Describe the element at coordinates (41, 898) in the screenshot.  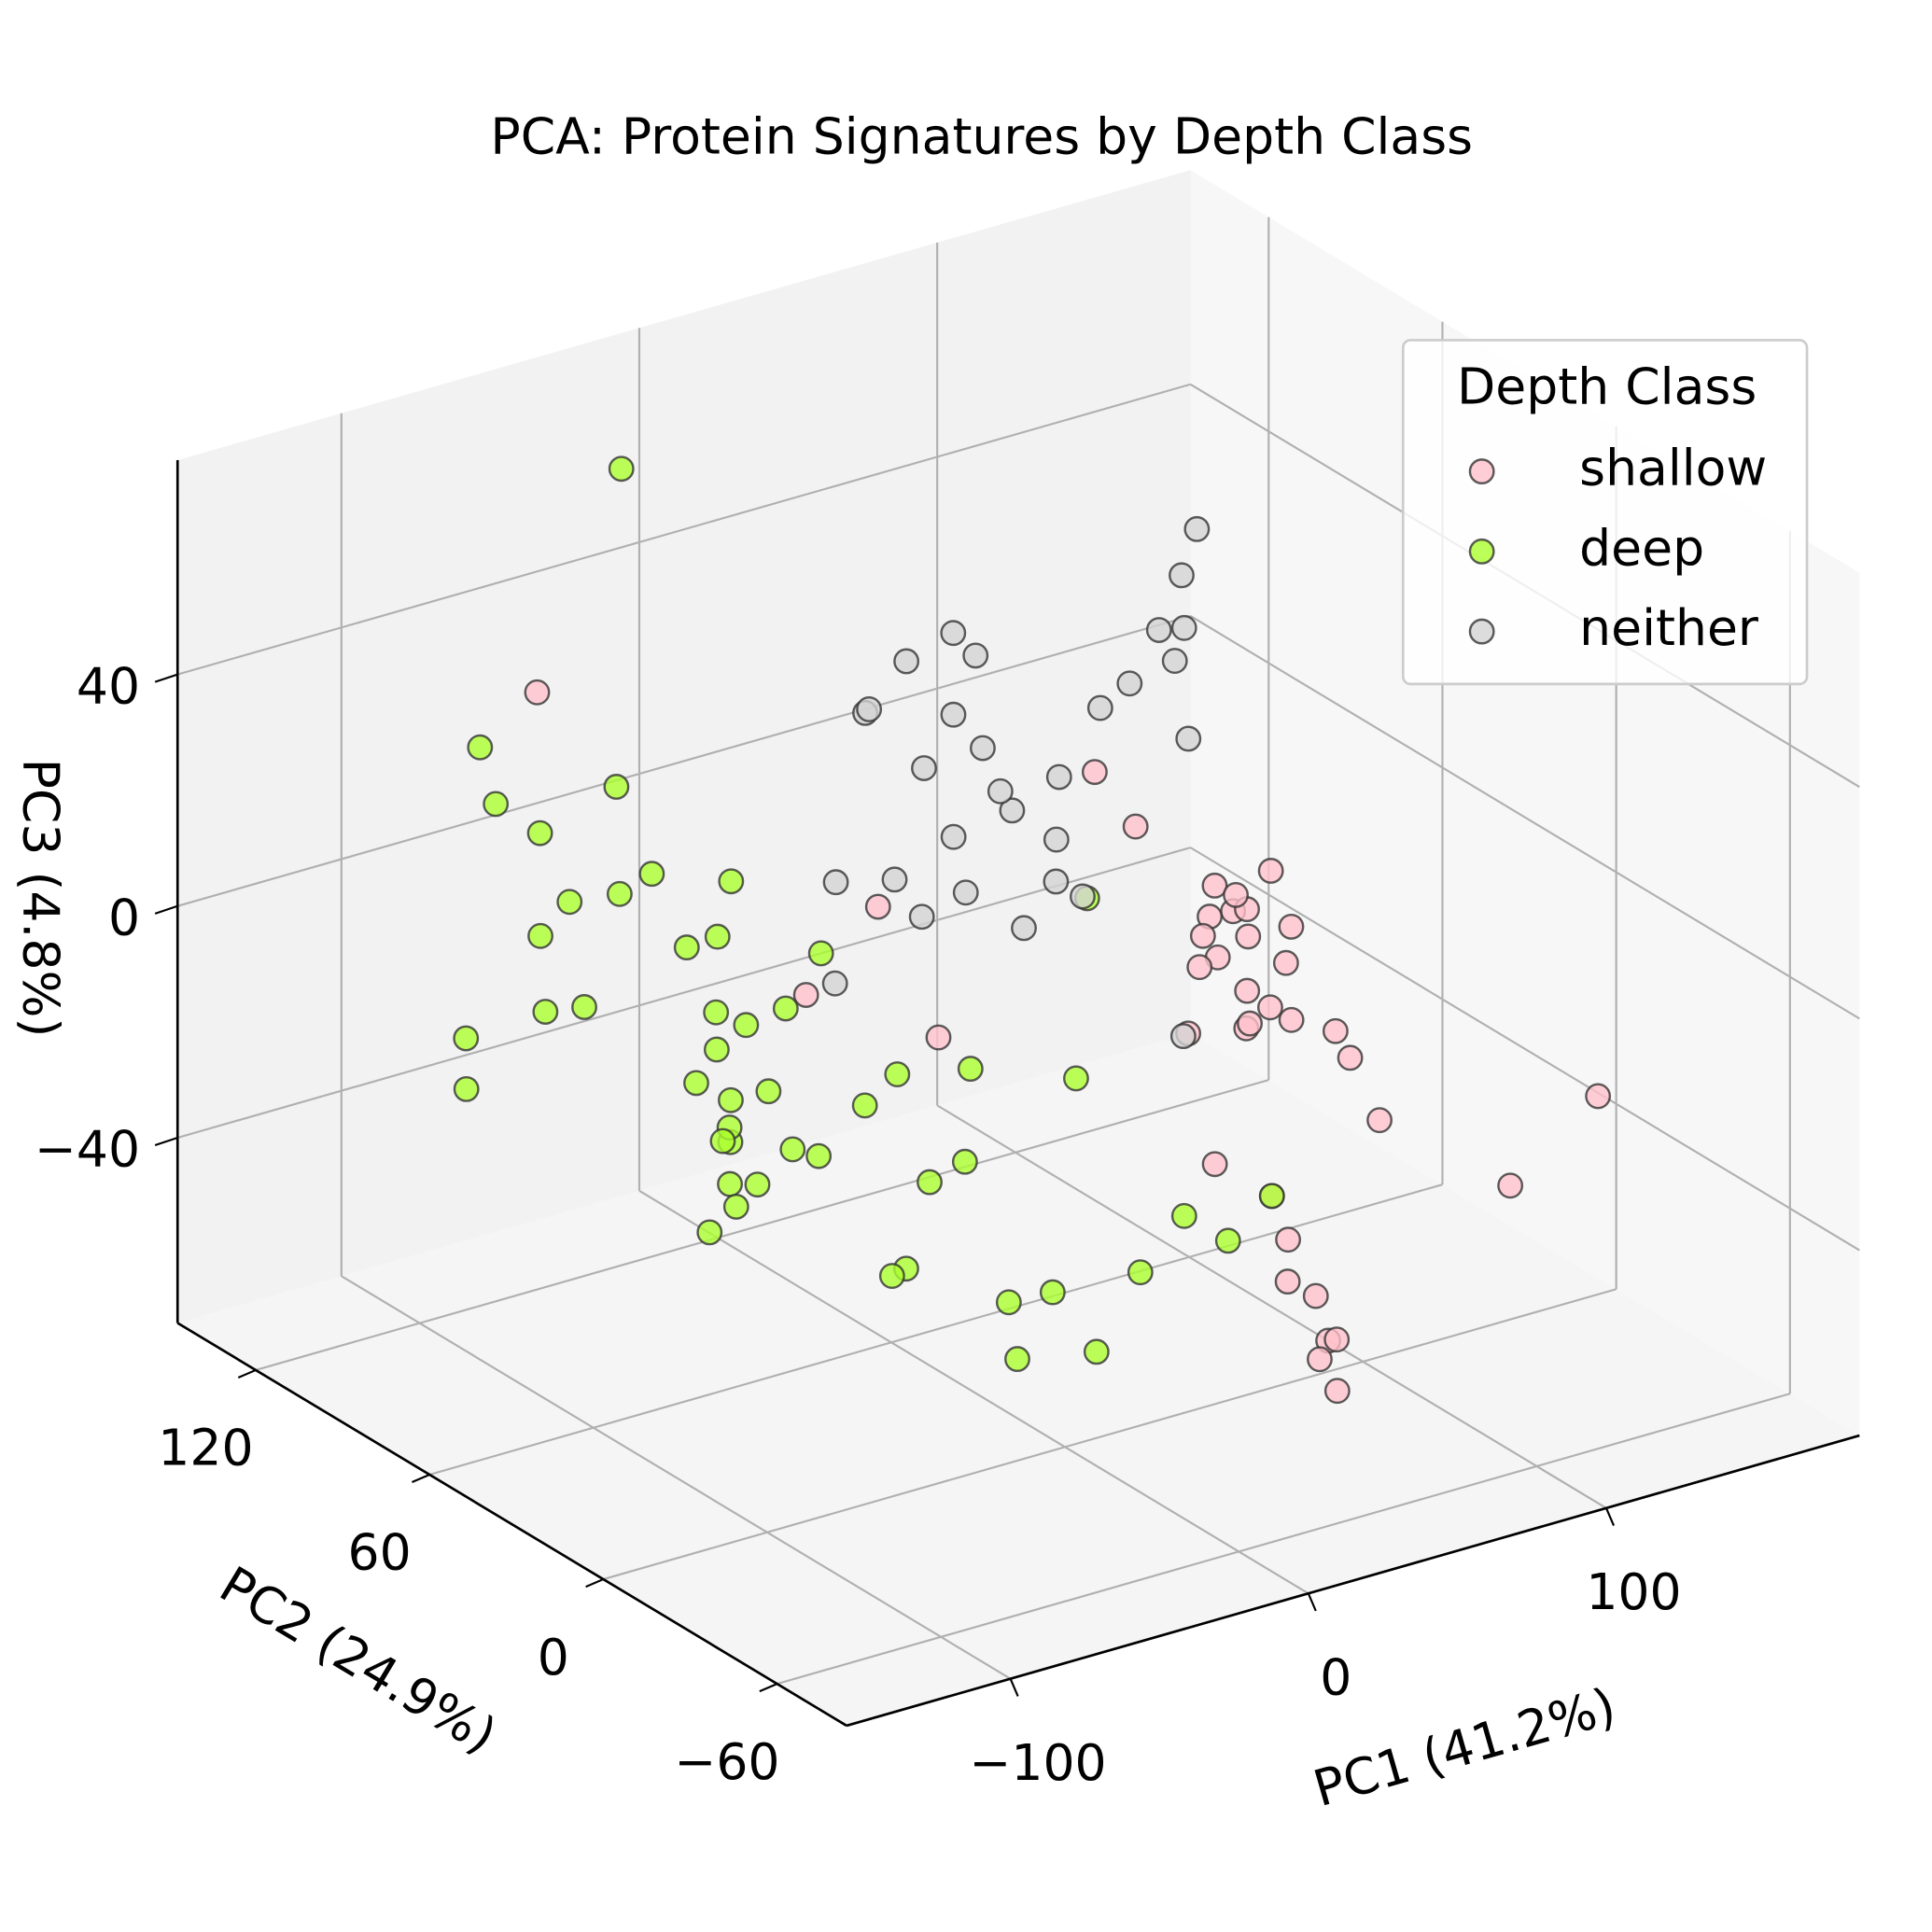
I see `z-axis-label: PC3 (4.8%)` at that location.